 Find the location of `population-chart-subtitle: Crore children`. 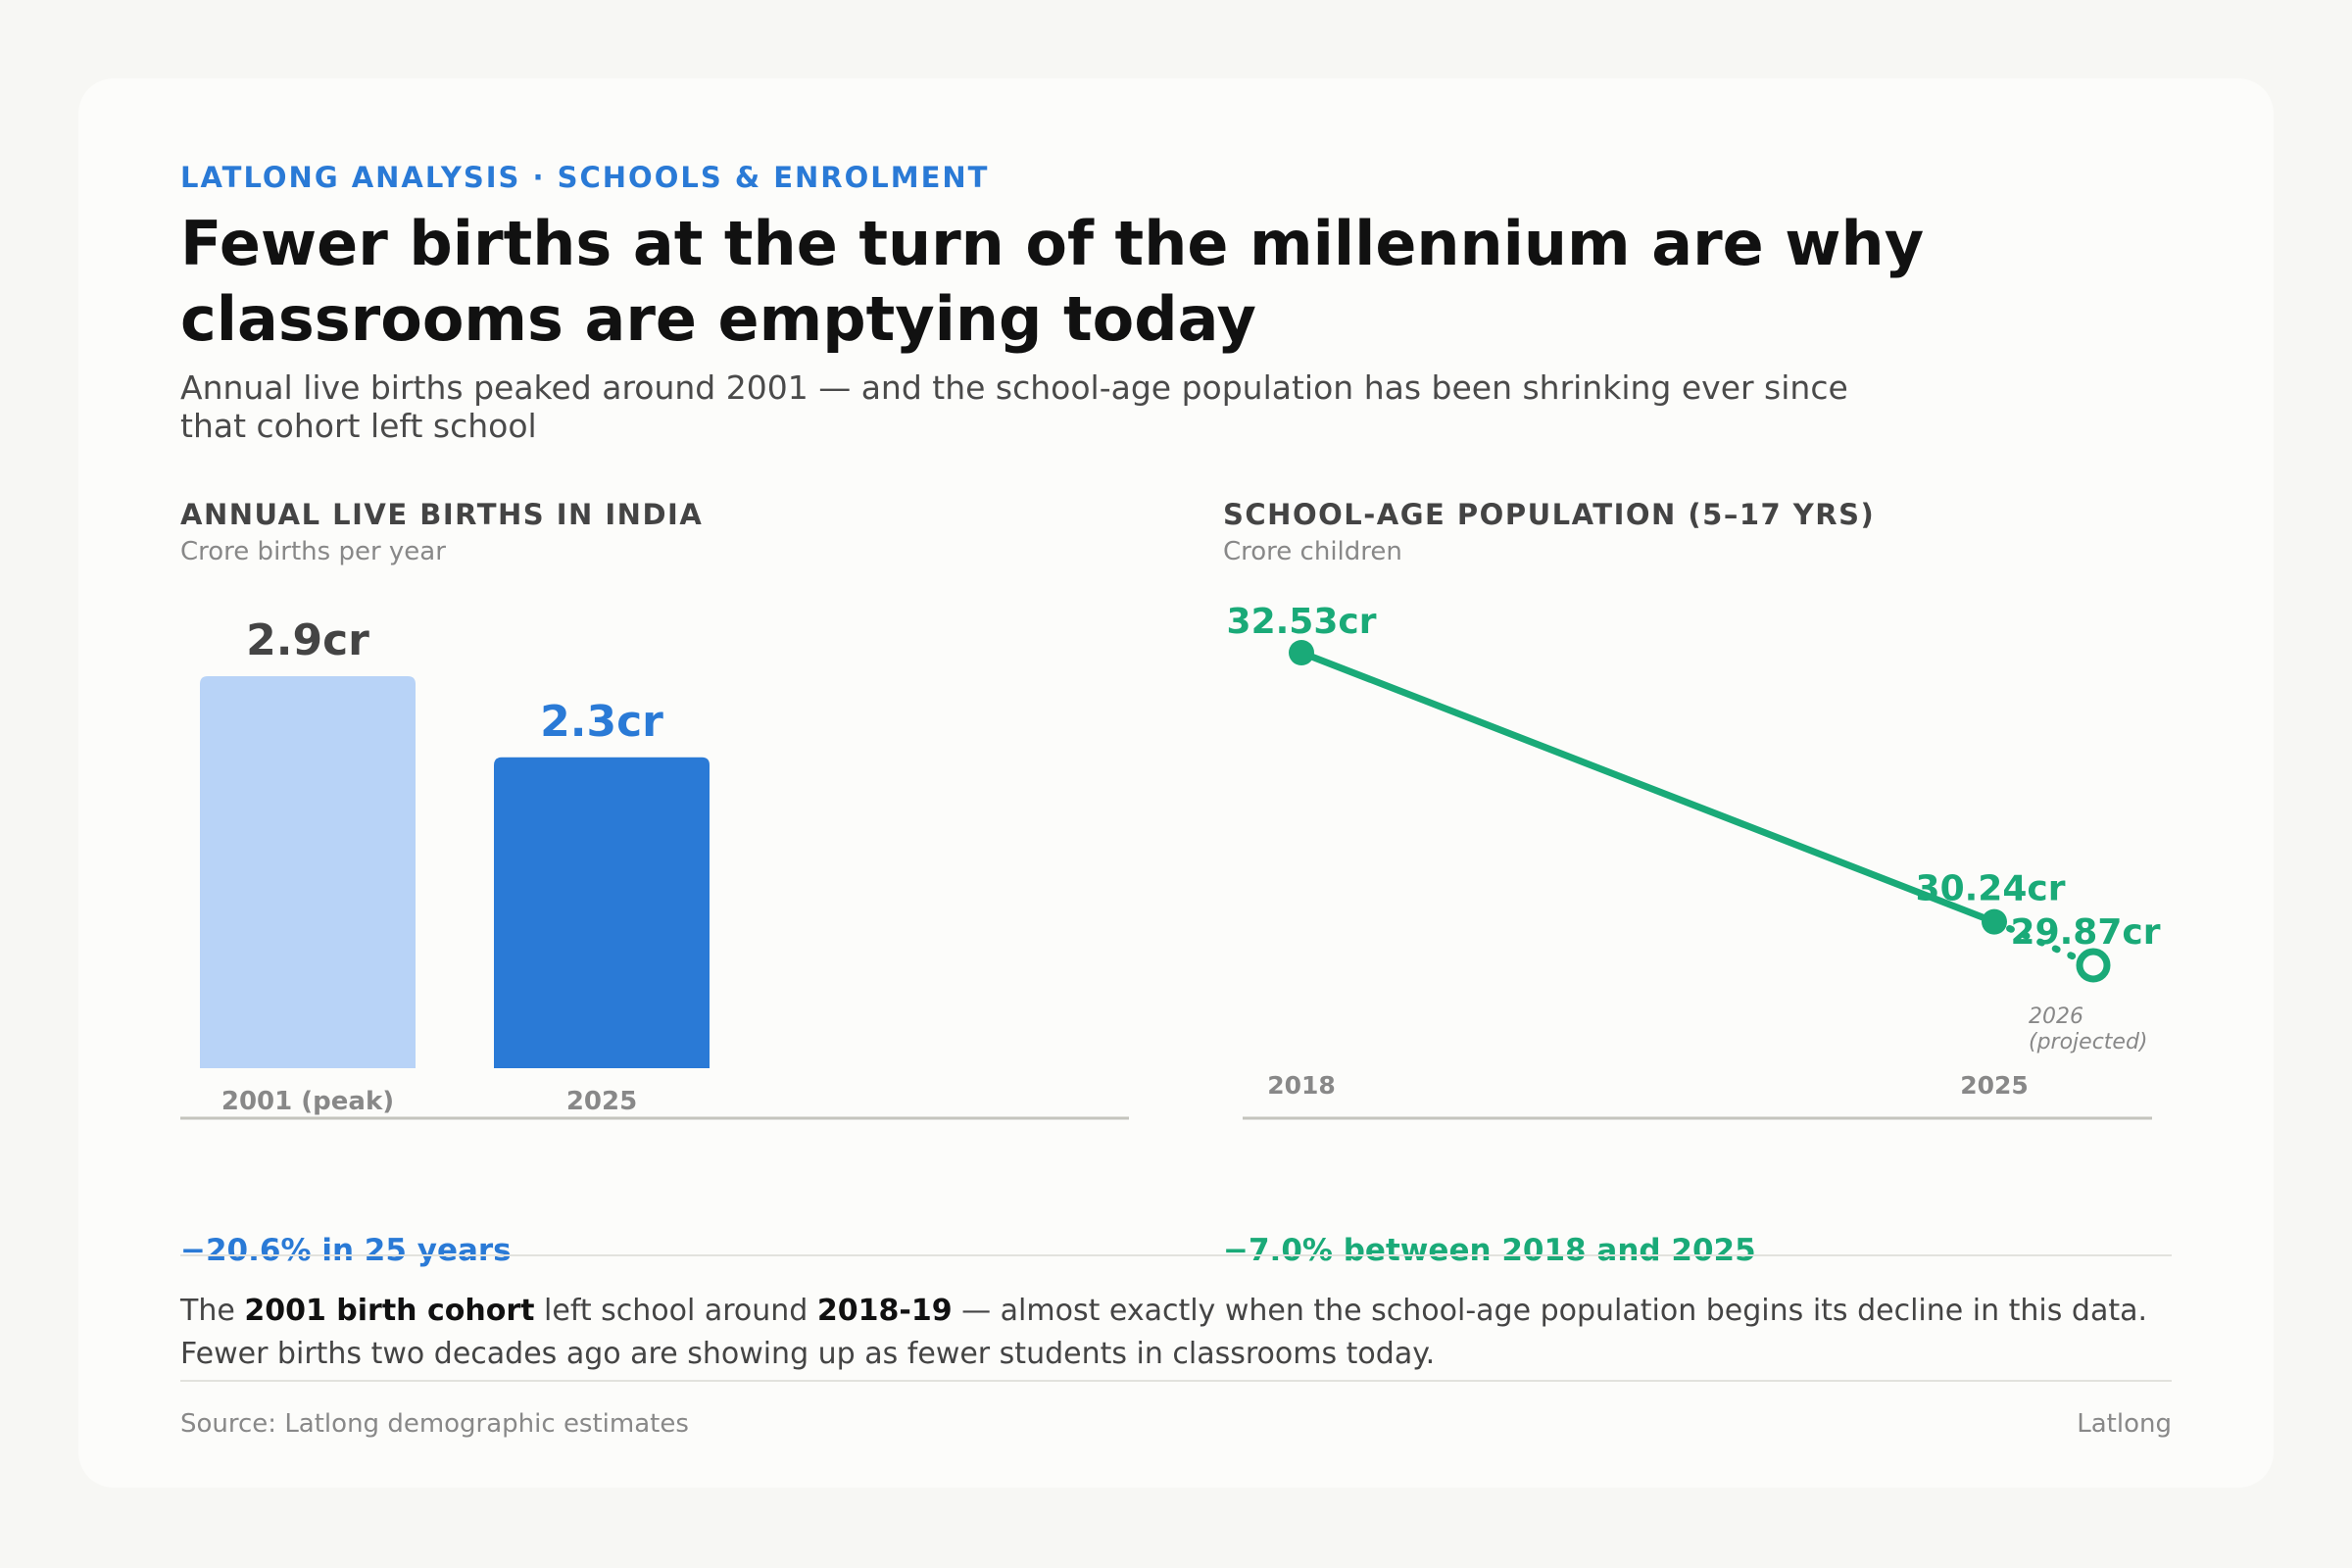

population-chart-subtitle: Crore children is located at coordinates (1312, 551).